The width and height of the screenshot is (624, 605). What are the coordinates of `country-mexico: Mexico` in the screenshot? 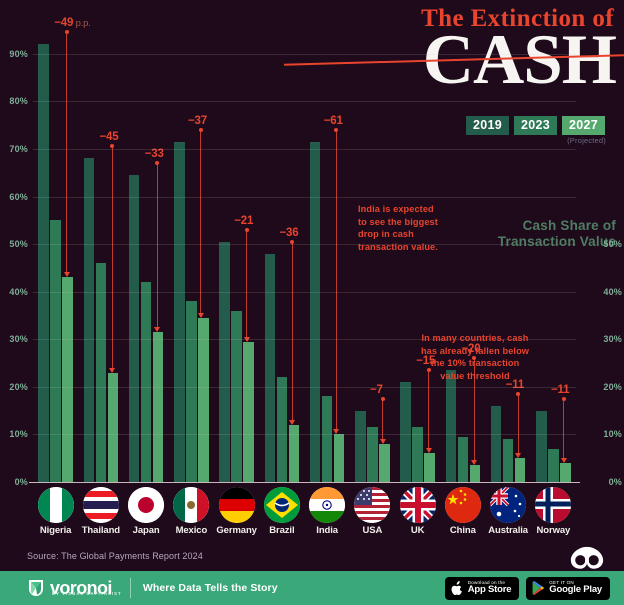 It's located at (191, 511).